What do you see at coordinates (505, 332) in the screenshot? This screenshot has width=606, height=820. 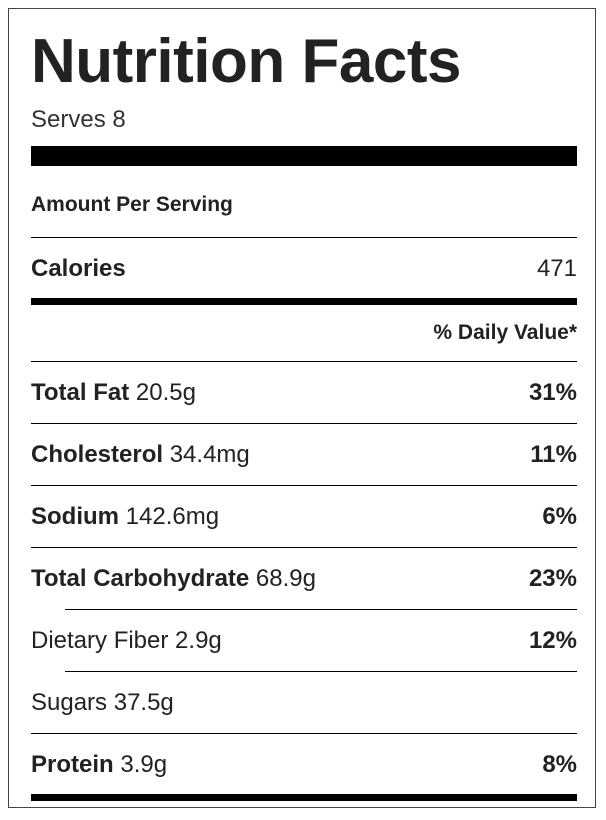 I see `daily-value-header: % Daily Value*` at bounding box center [505, 332].